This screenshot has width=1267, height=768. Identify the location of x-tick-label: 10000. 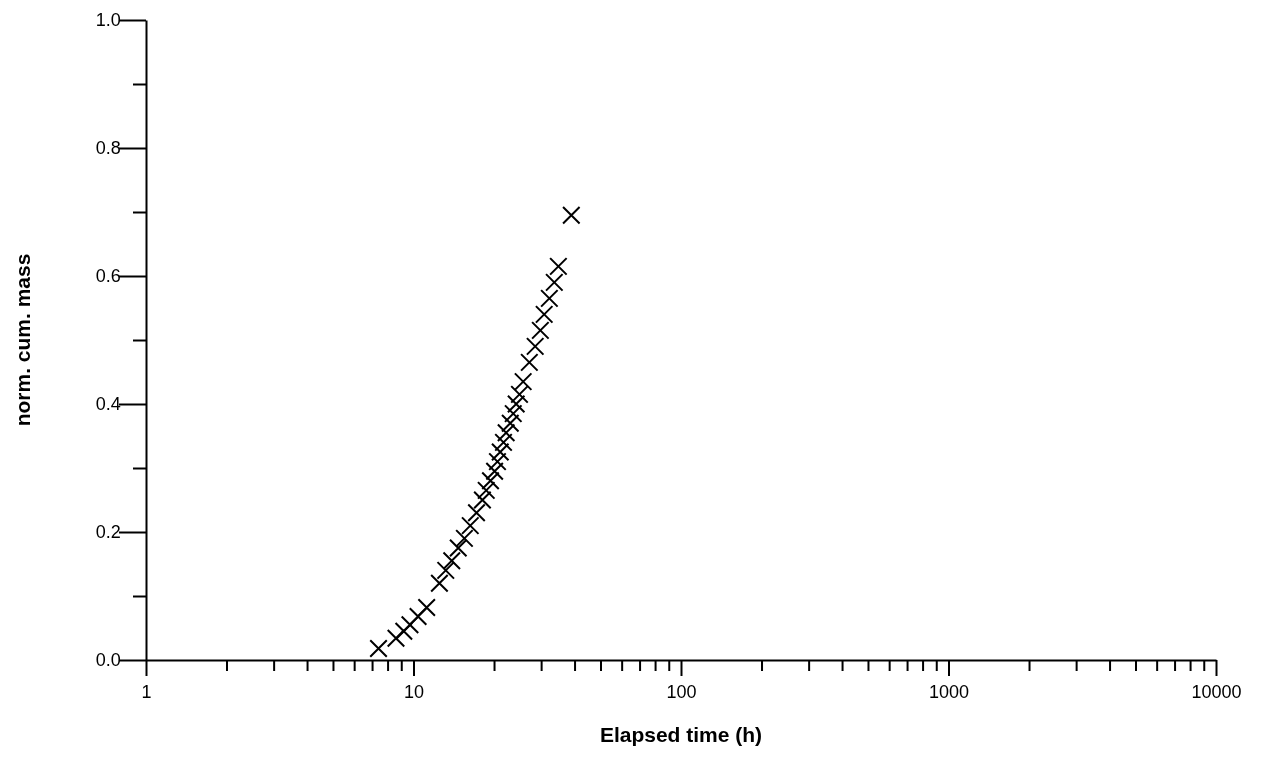
(1216, 691).